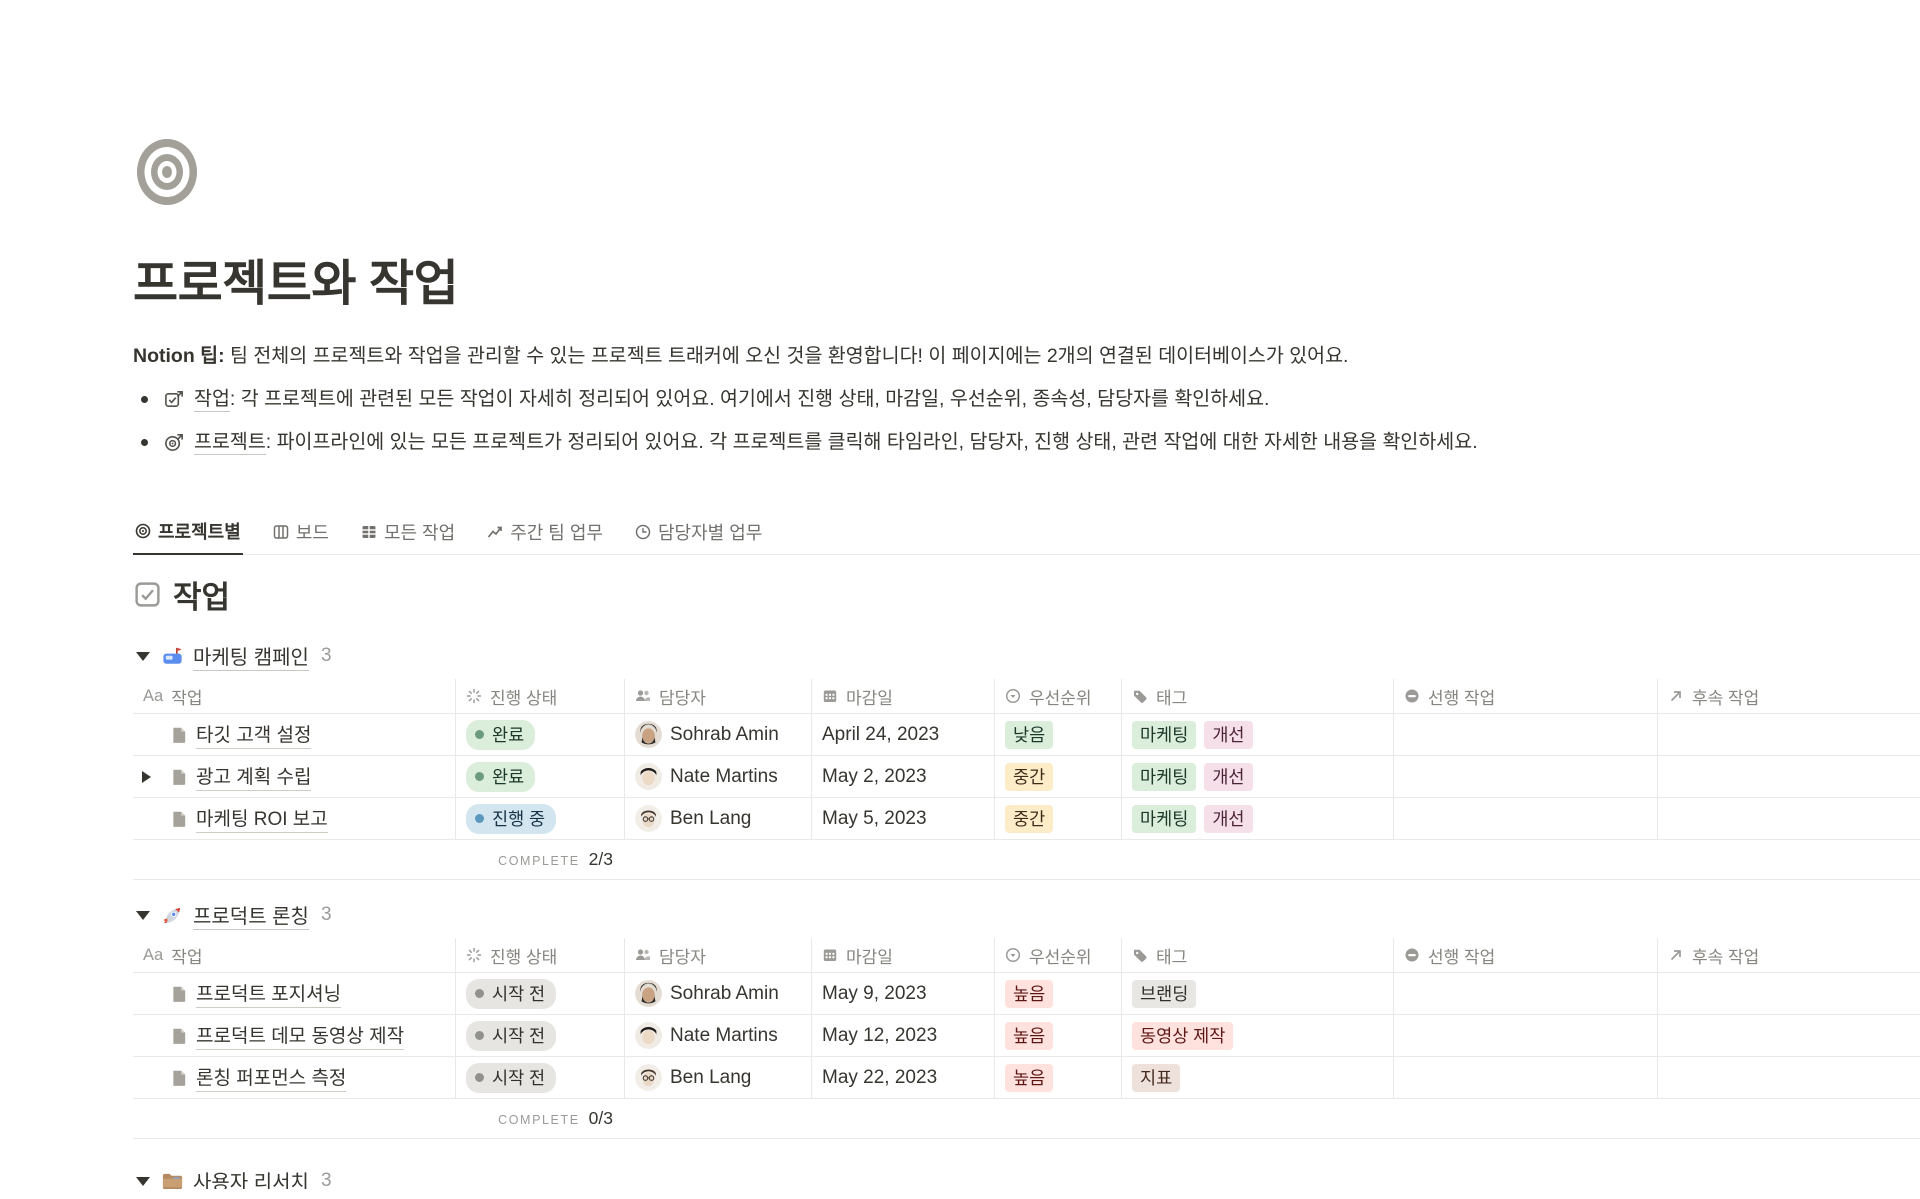 The height and width of the screenshot is (1199, 1920). Describe the element at coordinates (1258, 993) in the screenshot. I see `cell-tags: 브랜딩` at that location.